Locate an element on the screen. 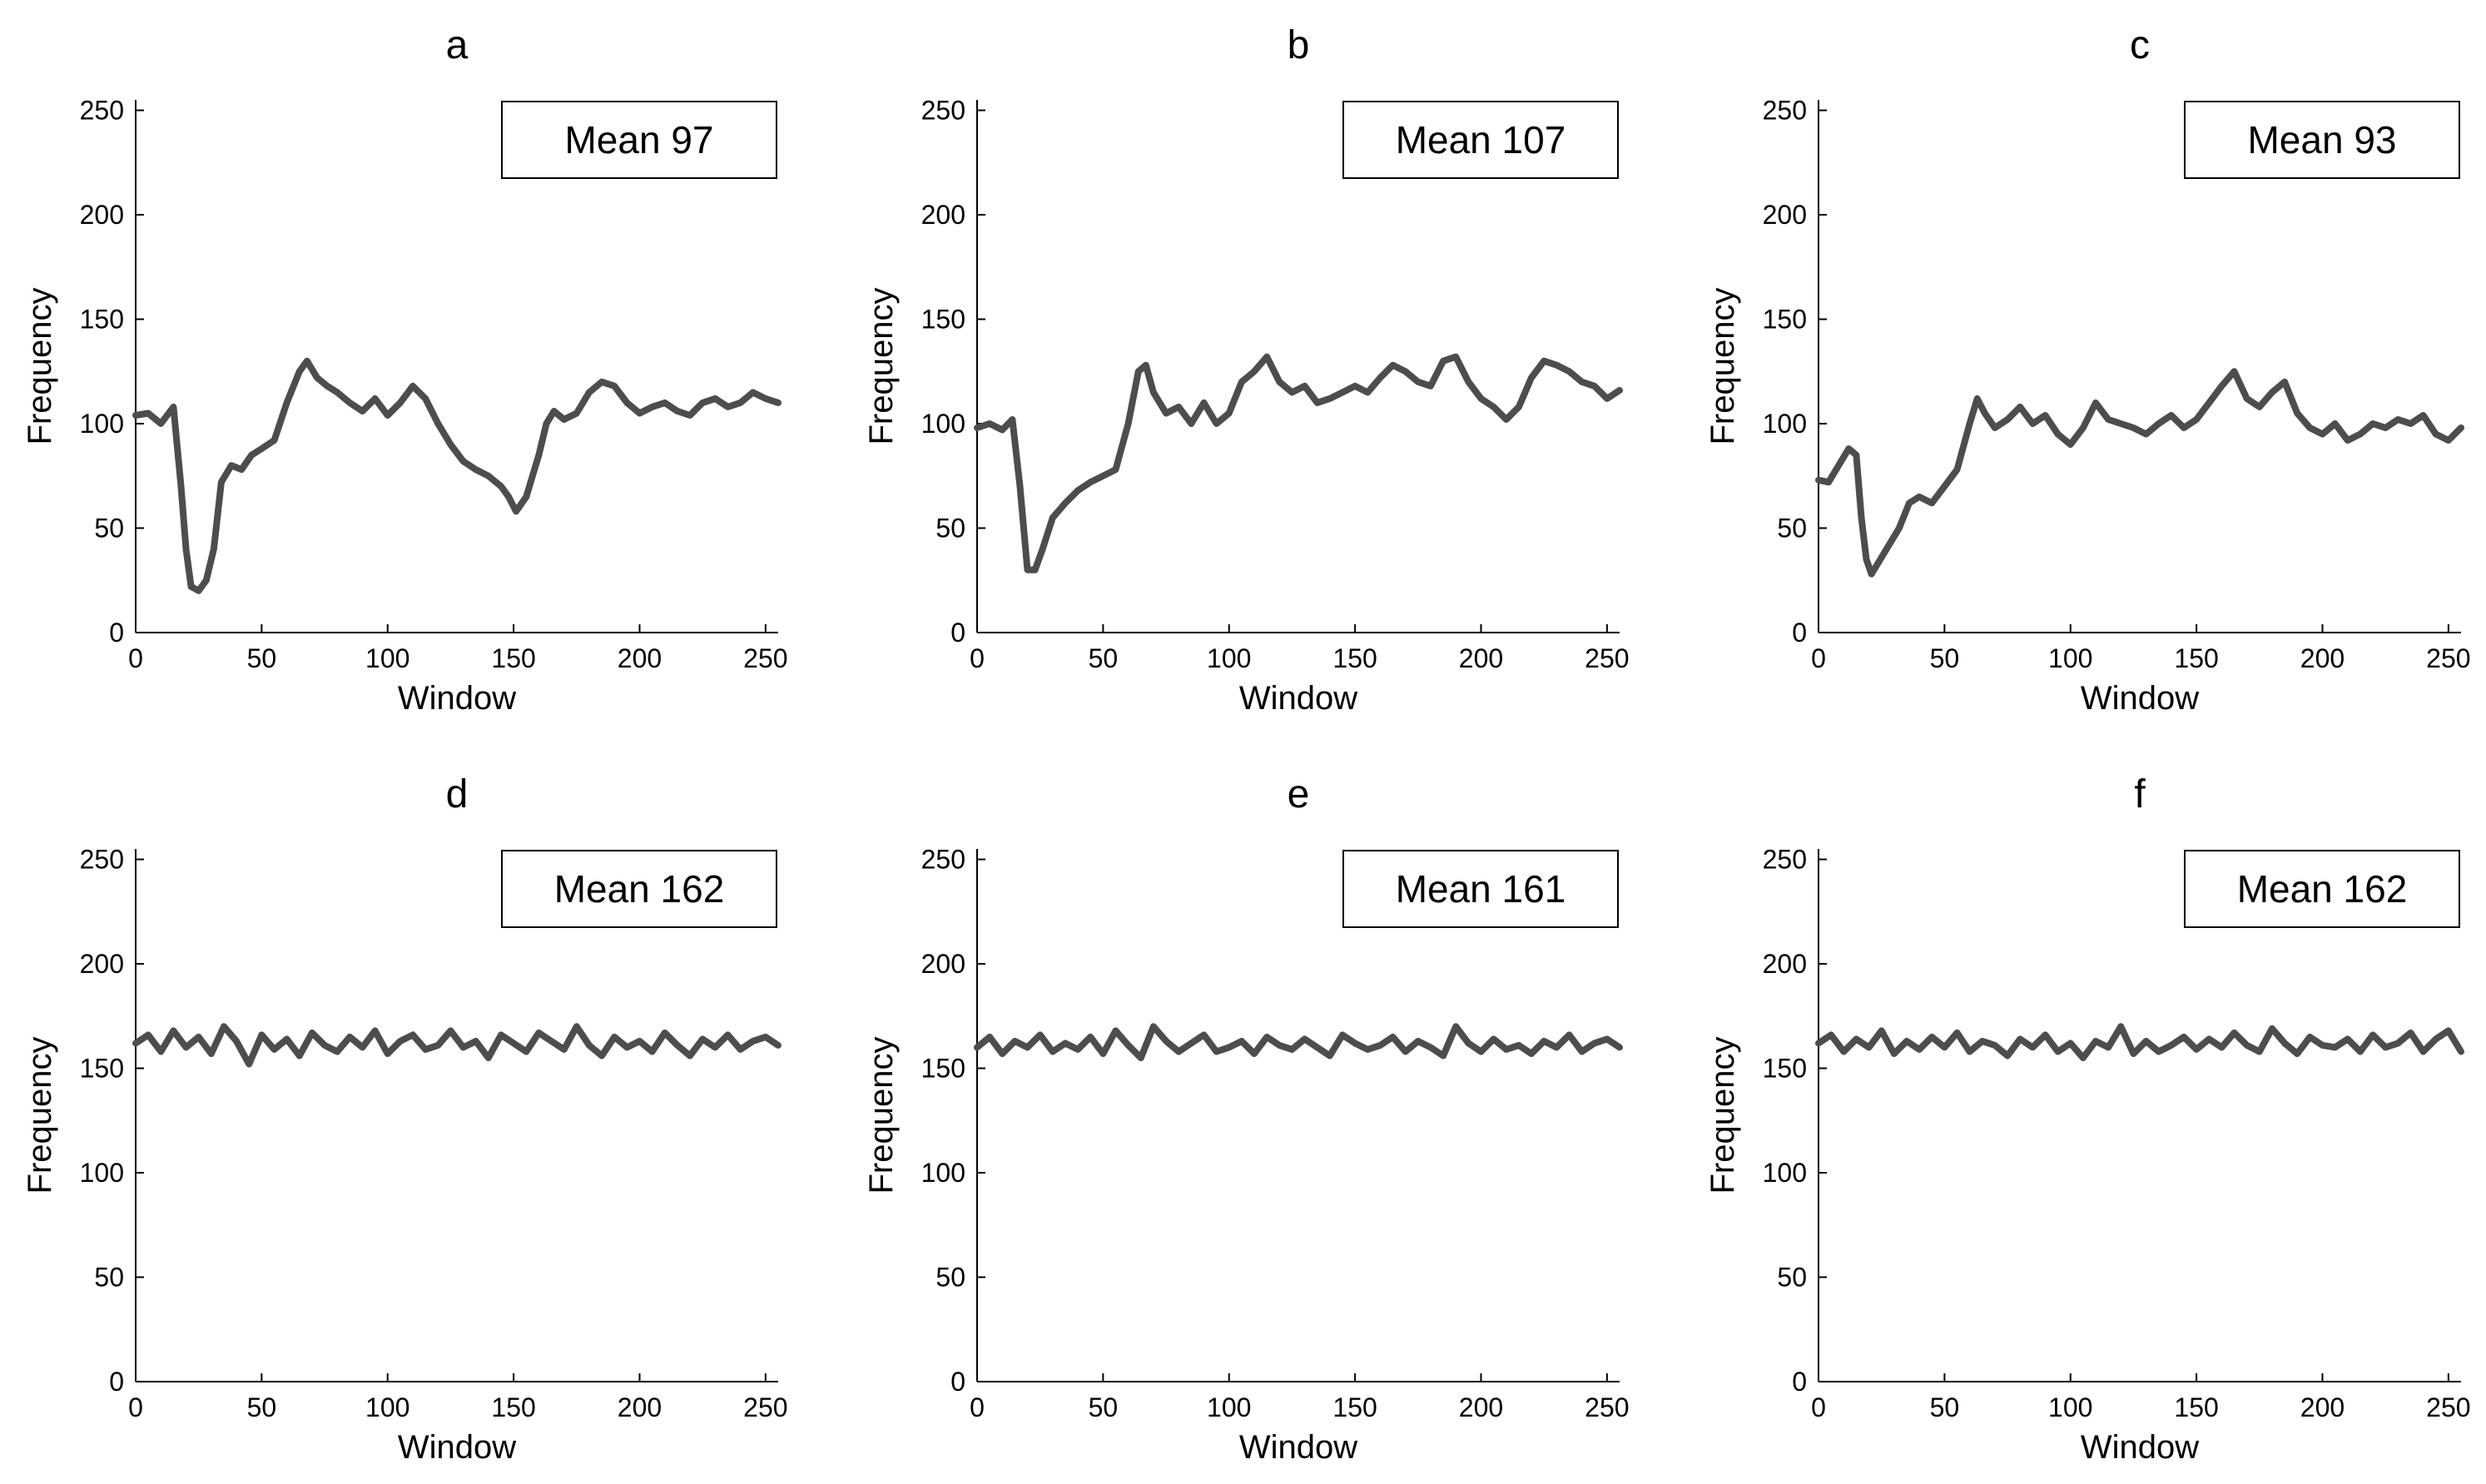  panel-title: a is located at coordinates (457, 45).